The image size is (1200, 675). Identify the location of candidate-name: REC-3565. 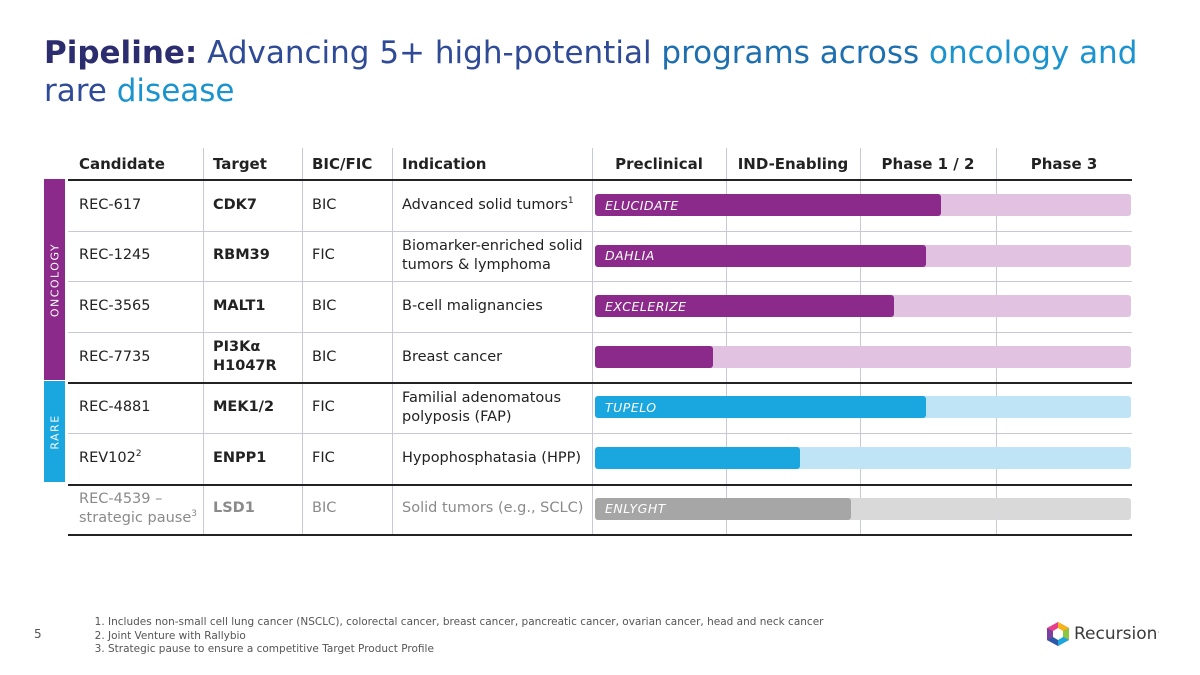
(115, 305).